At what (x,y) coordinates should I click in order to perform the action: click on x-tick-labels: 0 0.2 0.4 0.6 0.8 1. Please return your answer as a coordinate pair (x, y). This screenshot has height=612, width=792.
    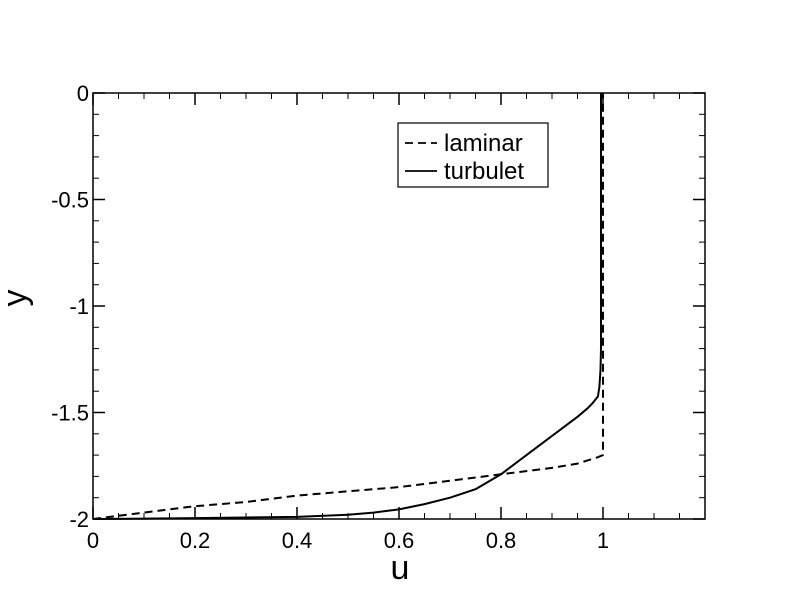
    Looking at the image, I should click on (348, 540).